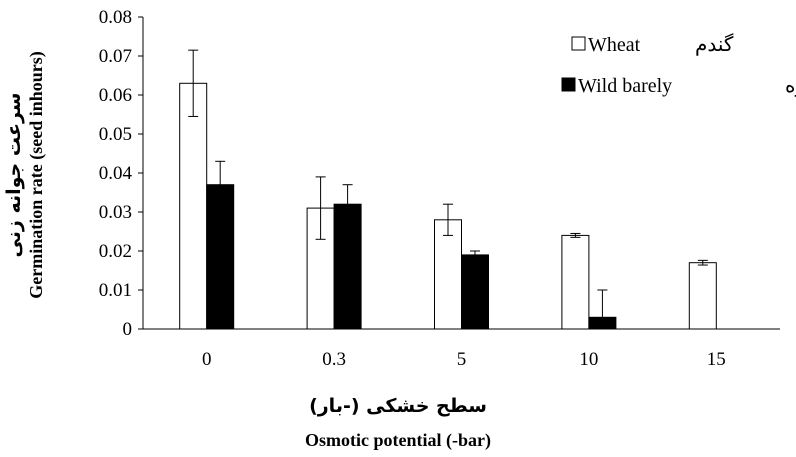  I want to click on legend-swatch-wild-barely, so click(568, 84).